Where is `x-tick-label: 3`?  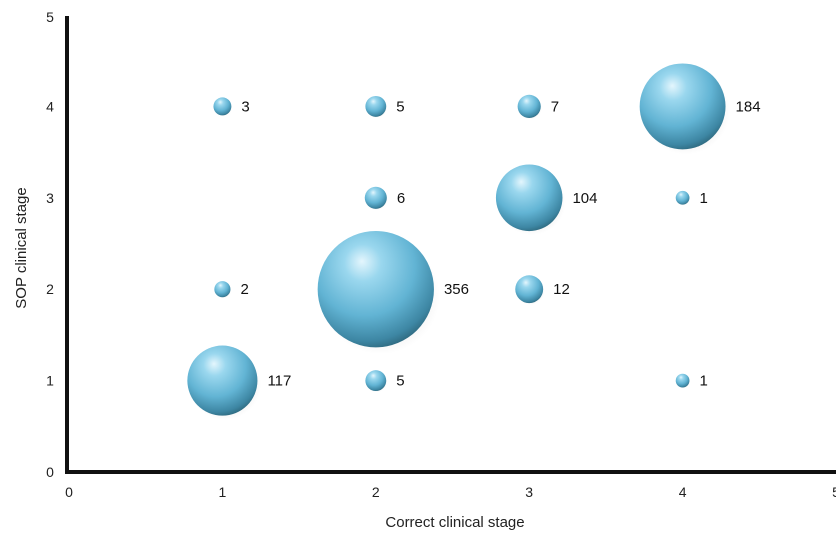
x-tick-label: 3 is located at coordinates (529, 492).